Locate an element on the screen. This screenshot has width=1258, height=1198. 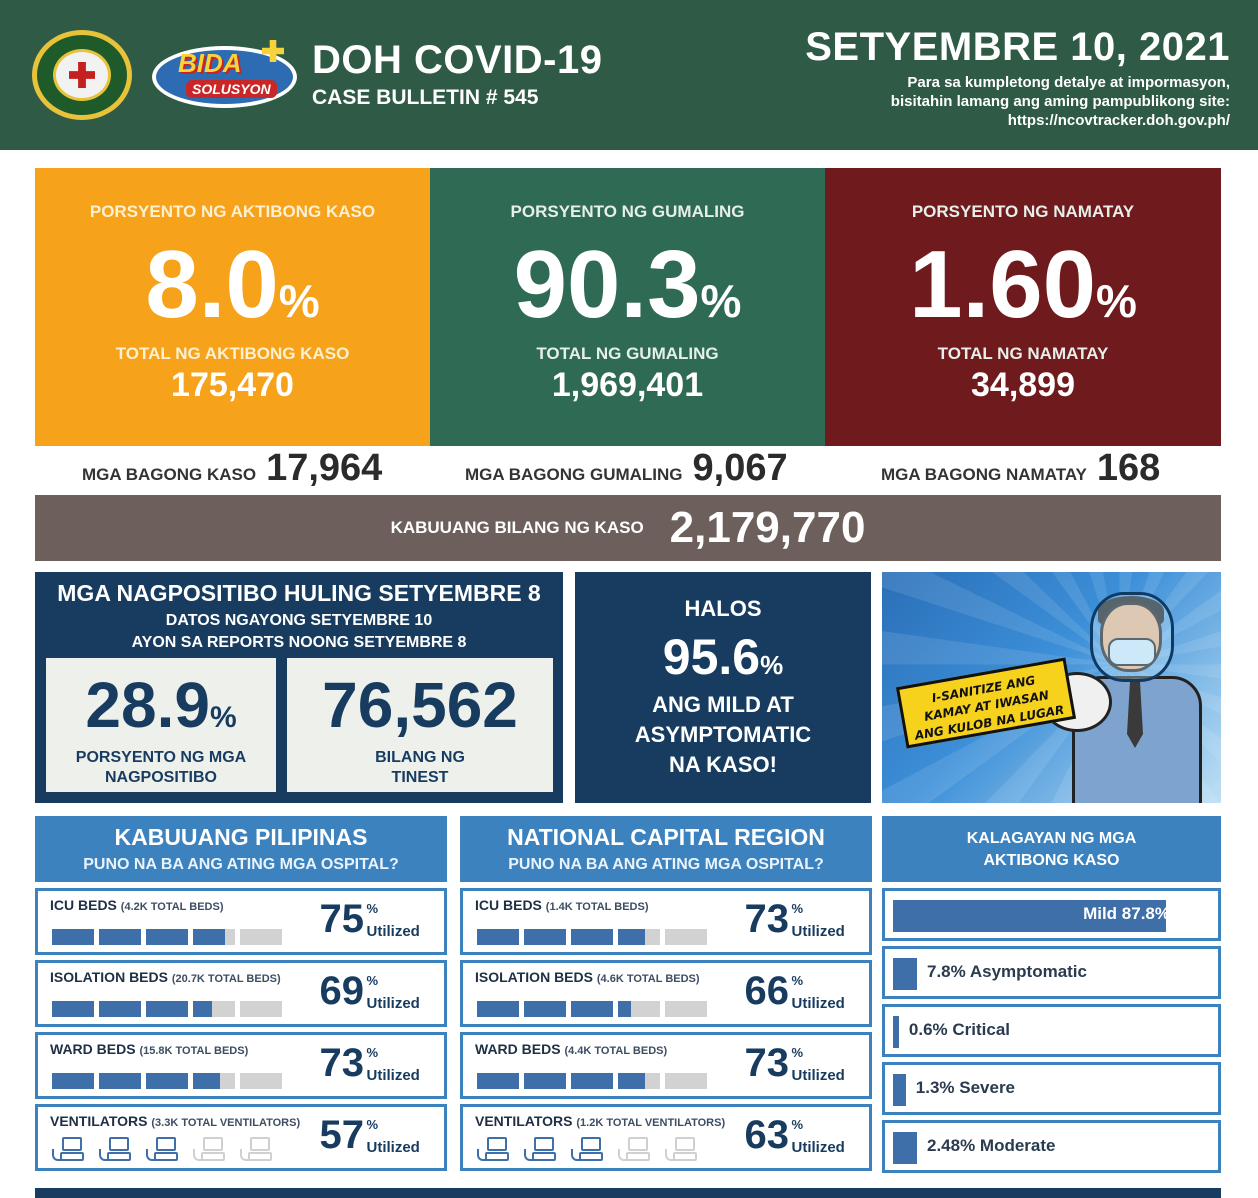
utilization-label: ISOLATION BEDS (20.7K TOTAL BEDS) is located at coordinates (165, 977).